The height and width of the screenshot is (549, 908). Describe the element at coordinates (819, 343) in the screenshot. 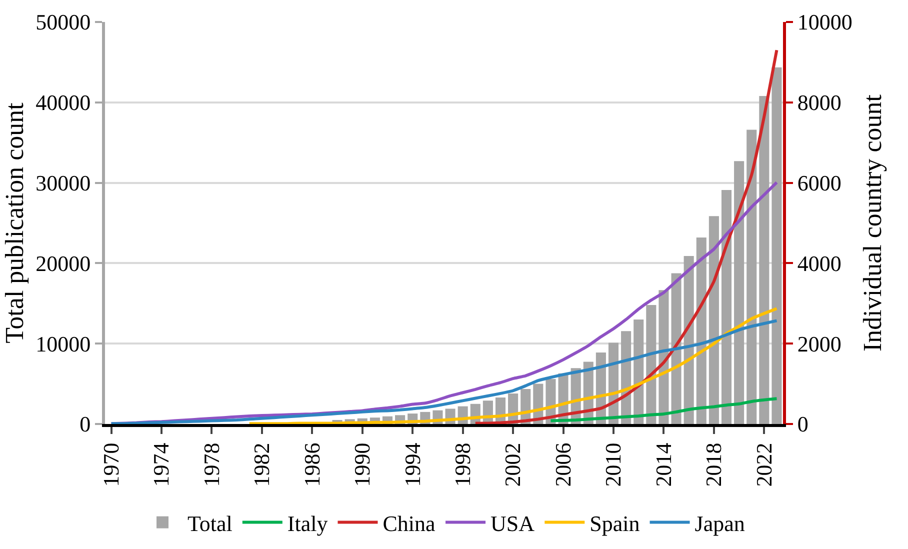

I see `y2-tick-label: 2000` at that location.